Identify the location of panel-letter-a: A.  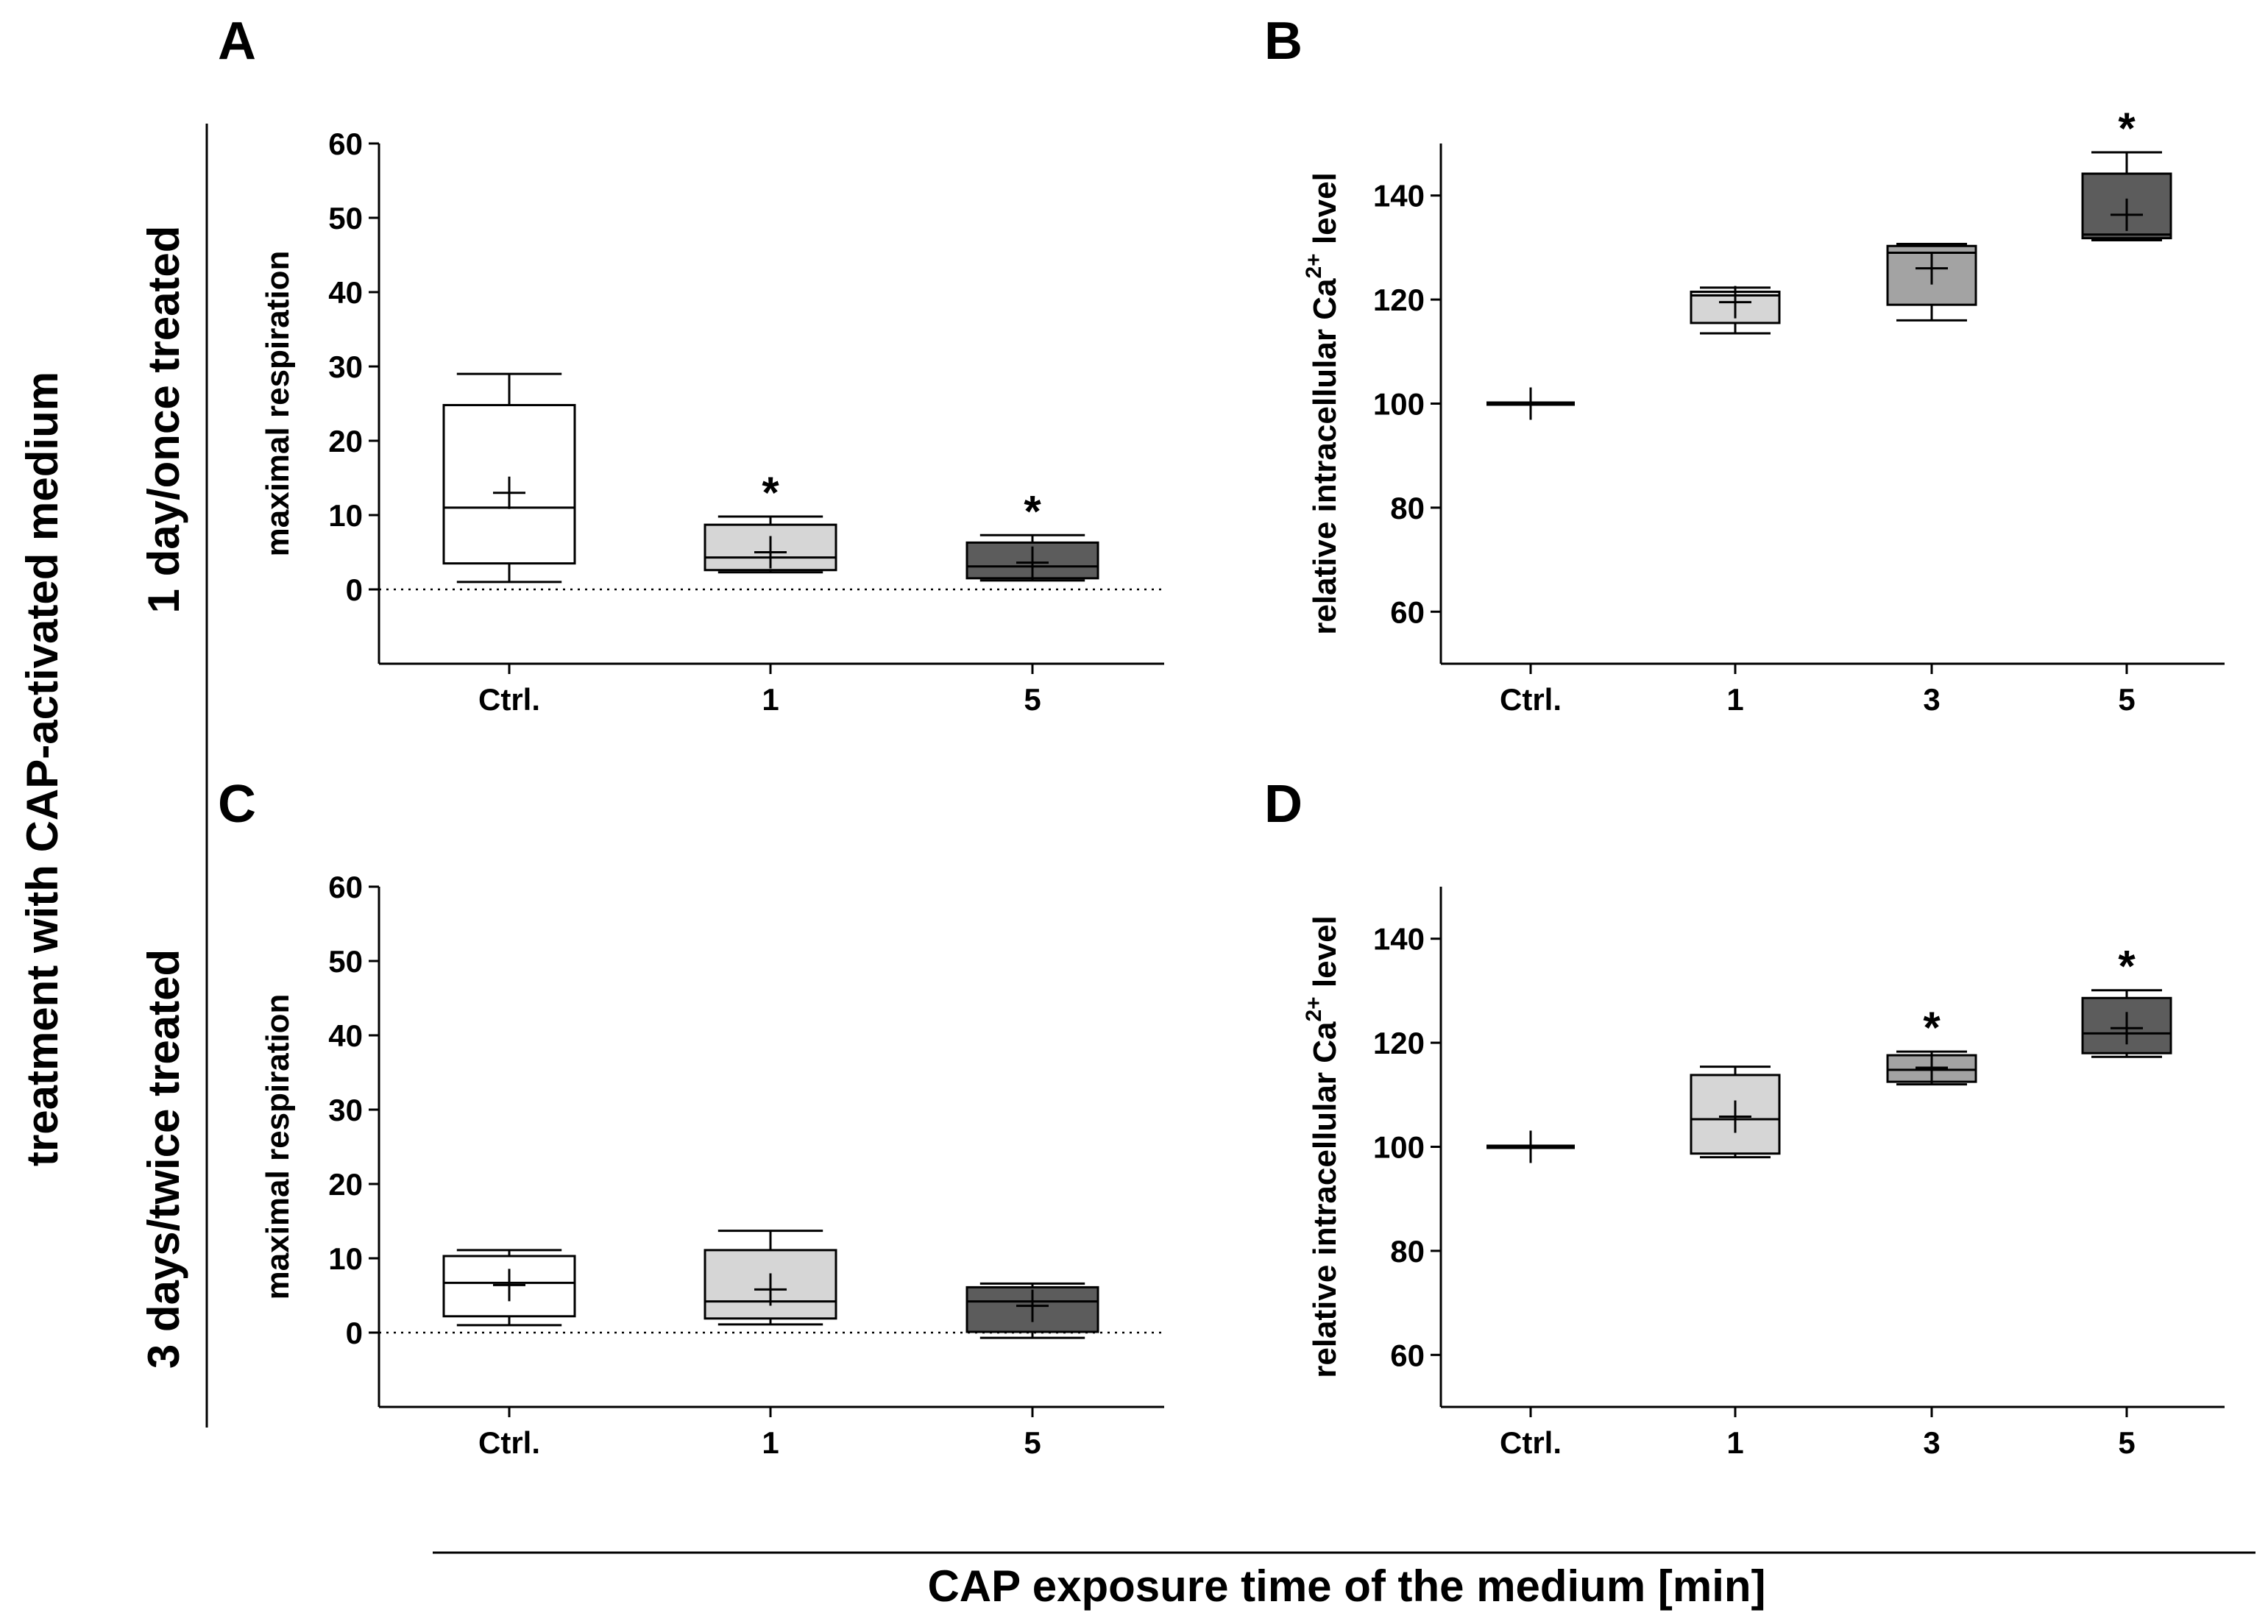
(237, 42).